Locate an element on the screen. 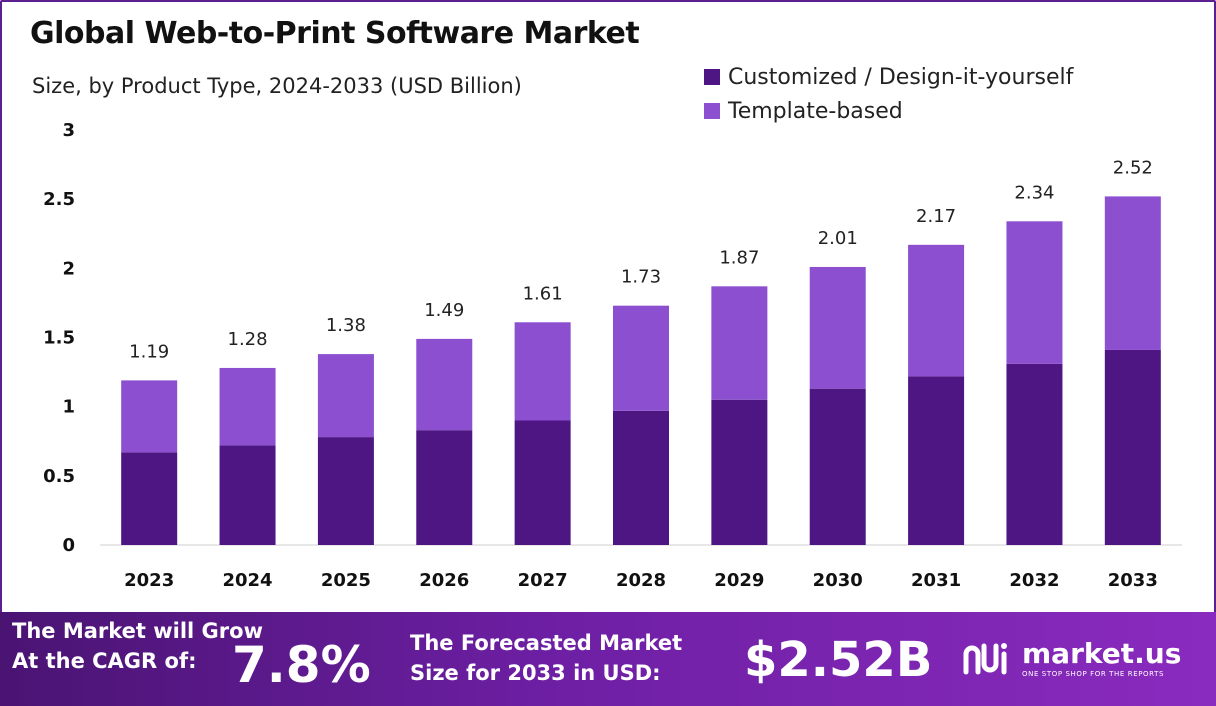  cagr-value: 7.8% is located at coordinates (301, 665).